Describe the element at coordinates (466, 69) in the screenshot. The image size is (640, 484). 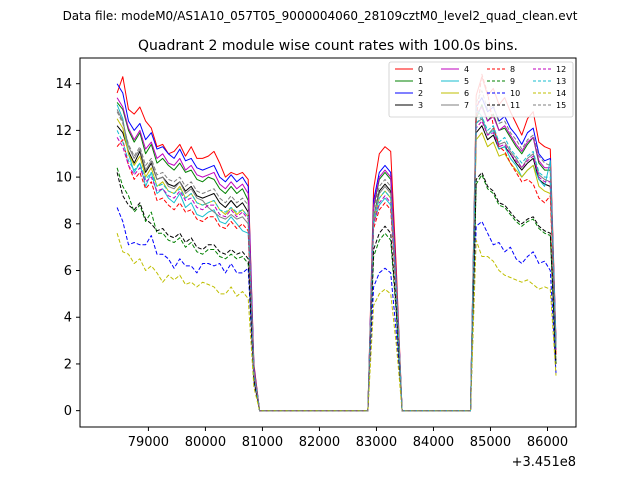
I see `legend-label-4: 4` at that location.